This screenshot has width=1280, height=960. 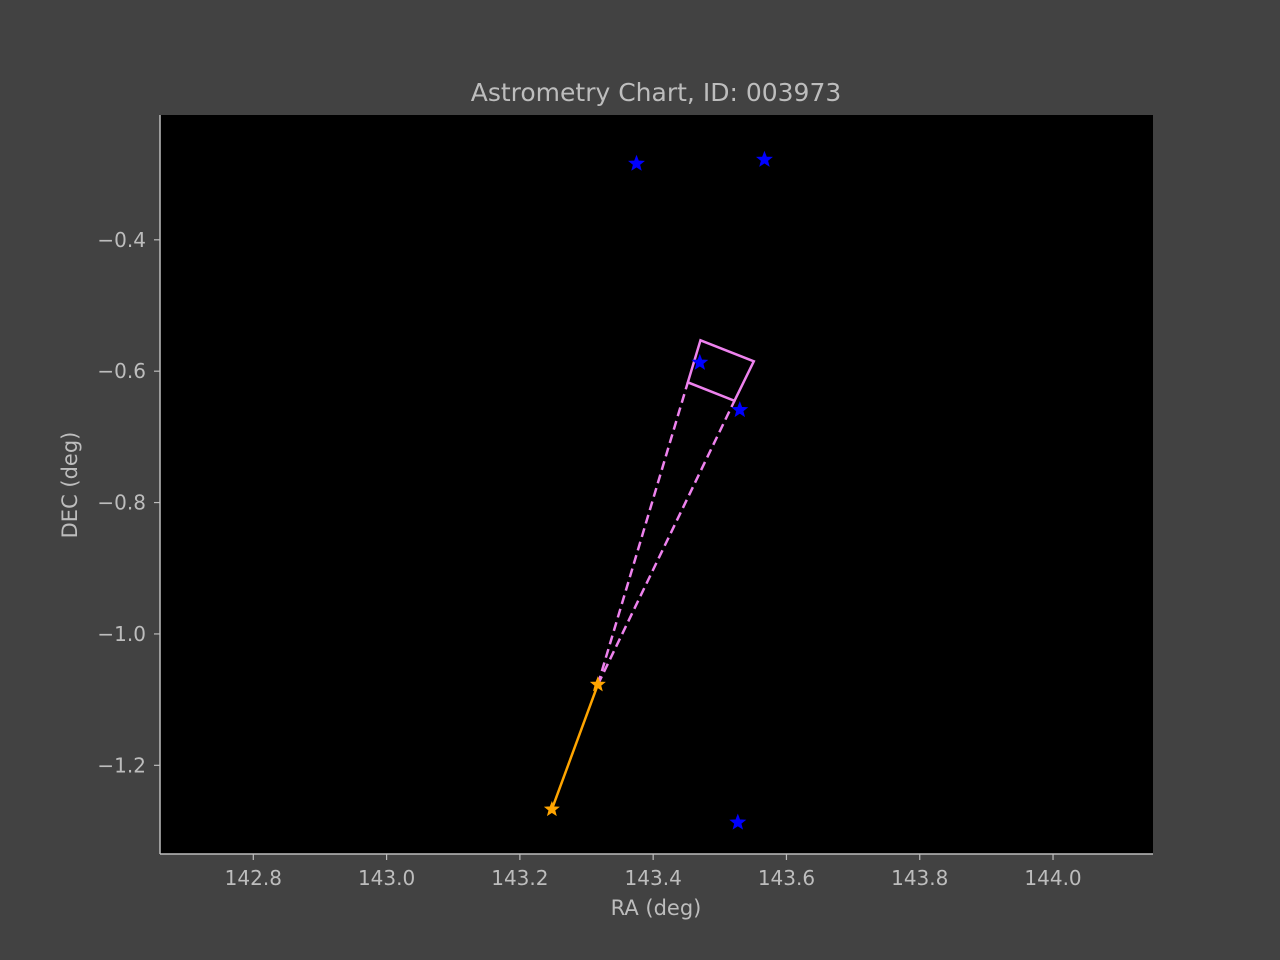 I want to click on x-axis-ticks: 142.8 143.0 143.2 143.4 143.6 143.8 144.0, so click(x=653, y=872).